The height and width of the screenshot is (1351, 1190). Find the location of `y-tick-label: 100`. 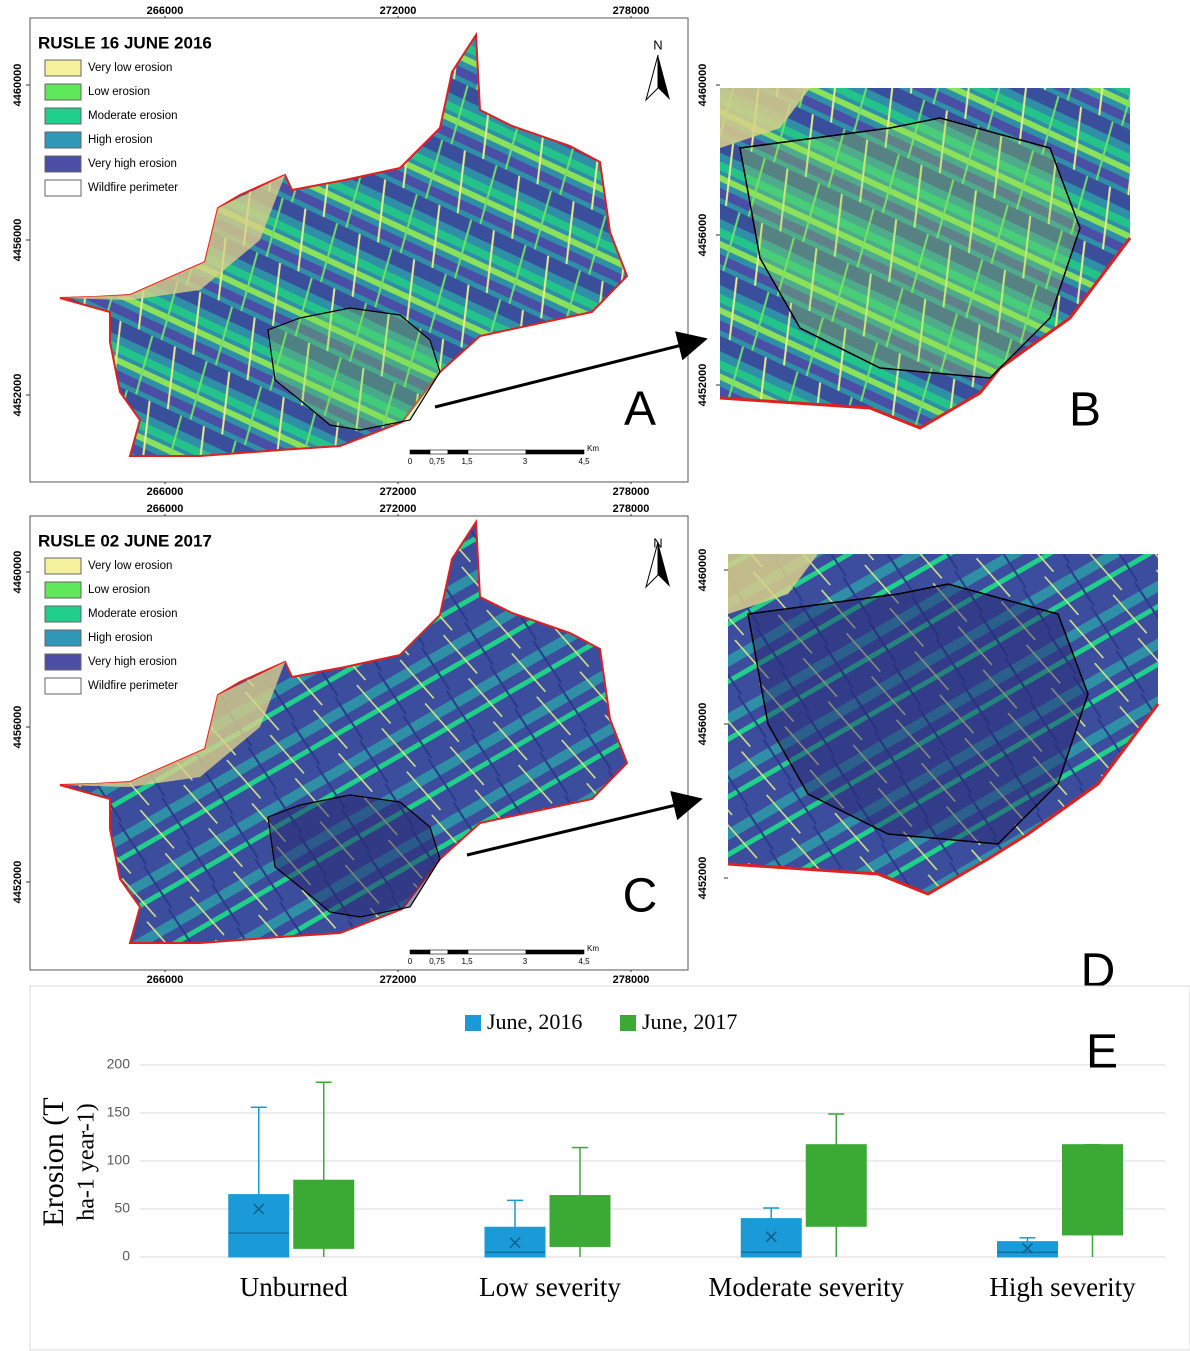

y-tick-label: 100 is located at coordinates (119, 1160).